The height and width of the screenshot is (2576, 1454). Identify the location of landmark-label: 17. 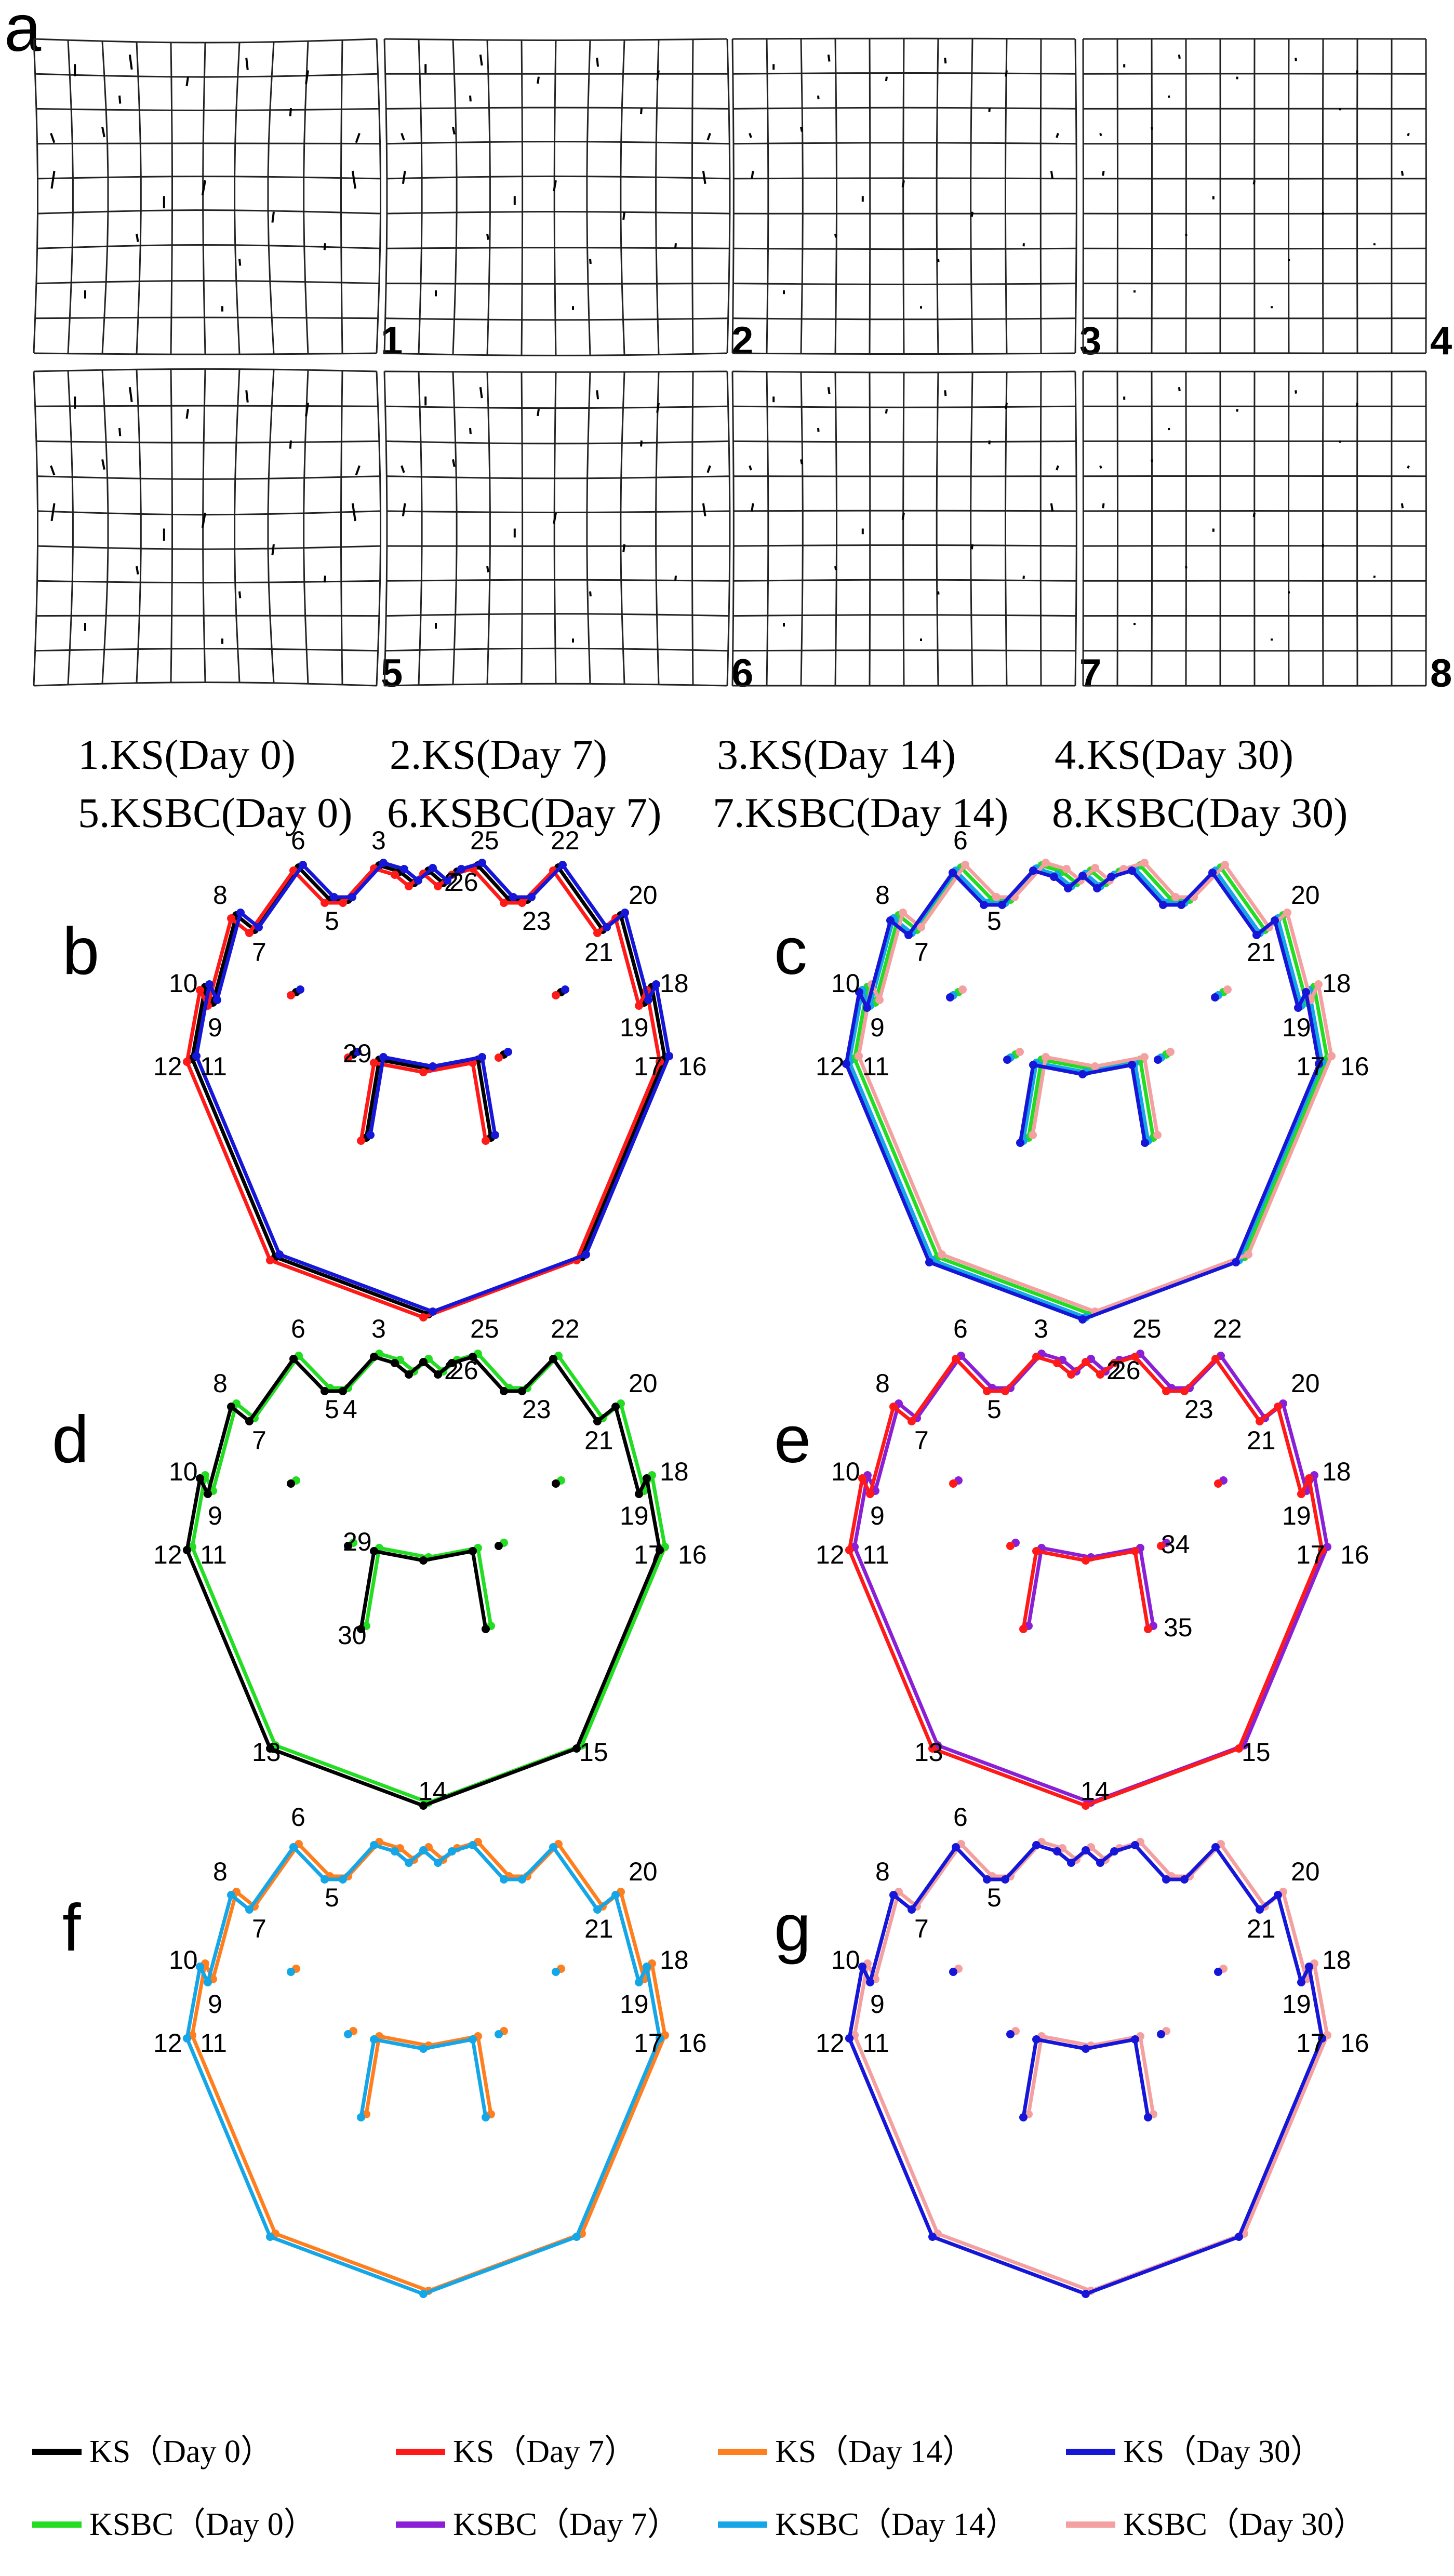
(1310, 1066).